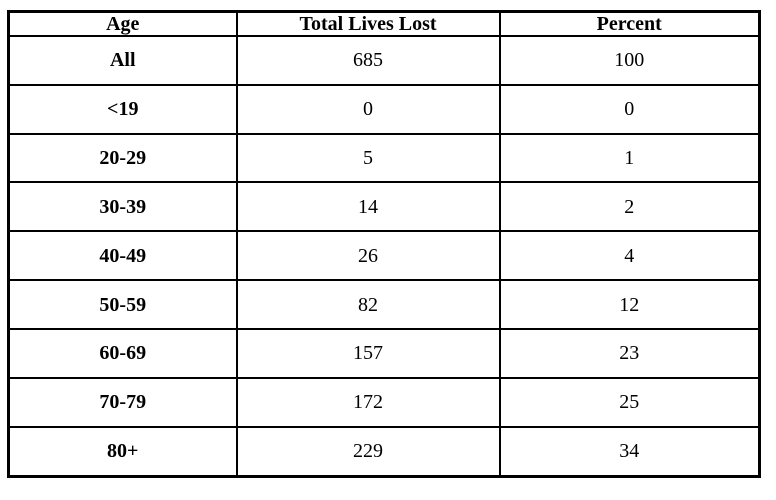 Image resolution: width=776 pixels, height=500 pixels. I want to click on table-row: 70-79 172 25, so click(384, 402).